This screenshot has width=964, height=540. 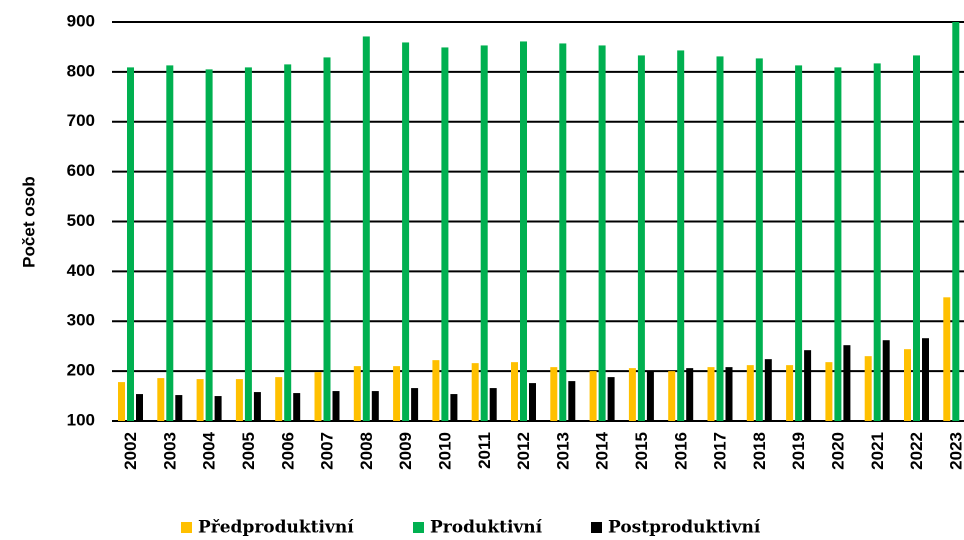 I want to click on y-tick-label: 400, so click(x=81, y=270).